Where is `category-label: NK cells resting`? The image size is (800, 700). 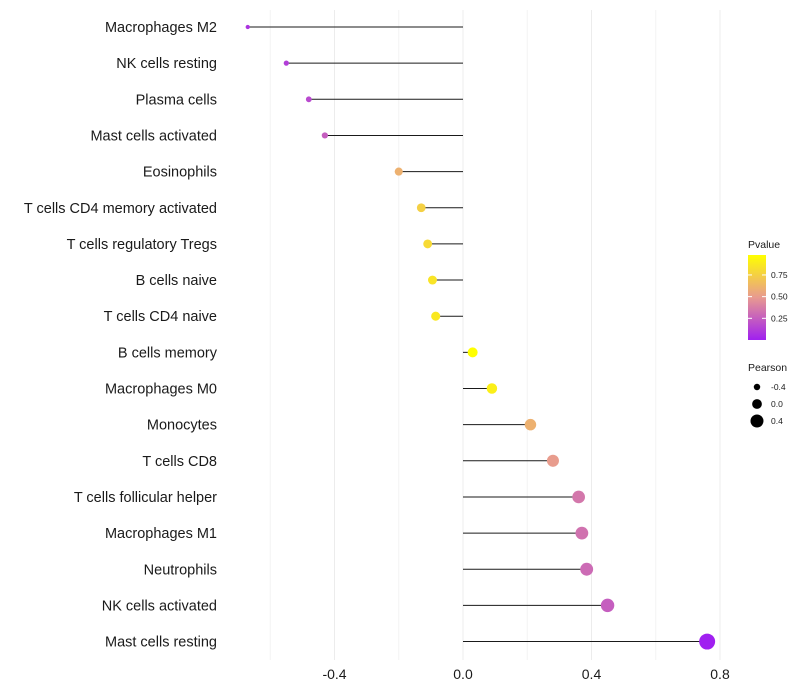
category-label: NK cells resting is located at coordinates (166, 64).